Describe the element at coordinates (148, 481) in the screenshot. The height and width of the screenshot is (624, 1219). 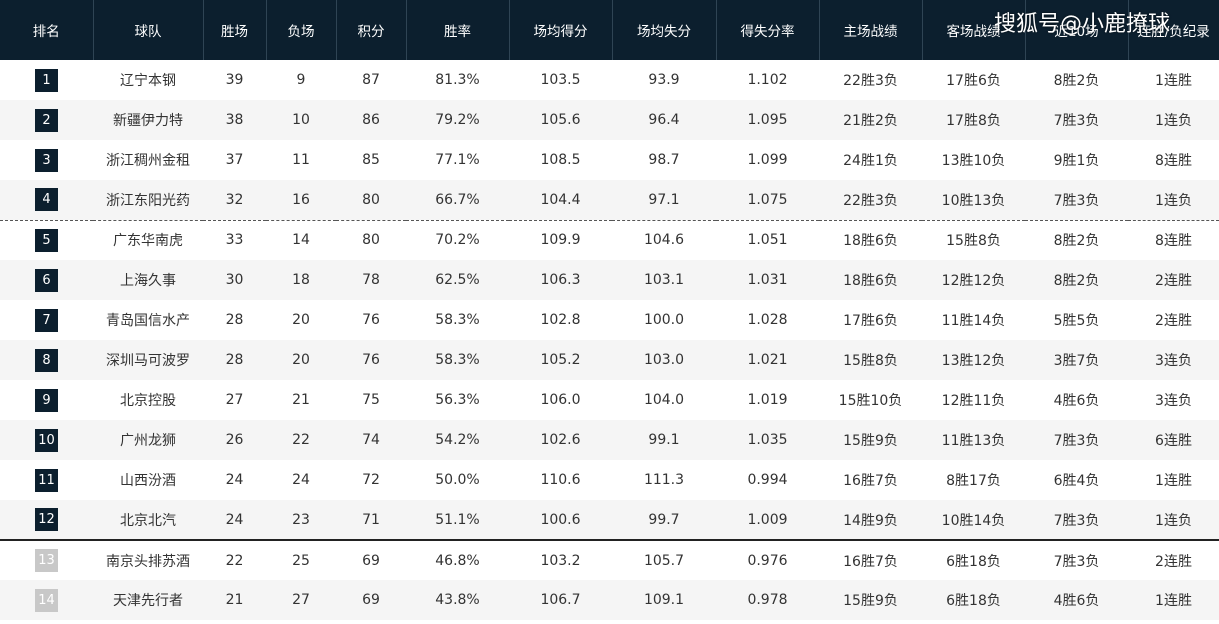
I see `team-cell: 山西汾酒` at that location.